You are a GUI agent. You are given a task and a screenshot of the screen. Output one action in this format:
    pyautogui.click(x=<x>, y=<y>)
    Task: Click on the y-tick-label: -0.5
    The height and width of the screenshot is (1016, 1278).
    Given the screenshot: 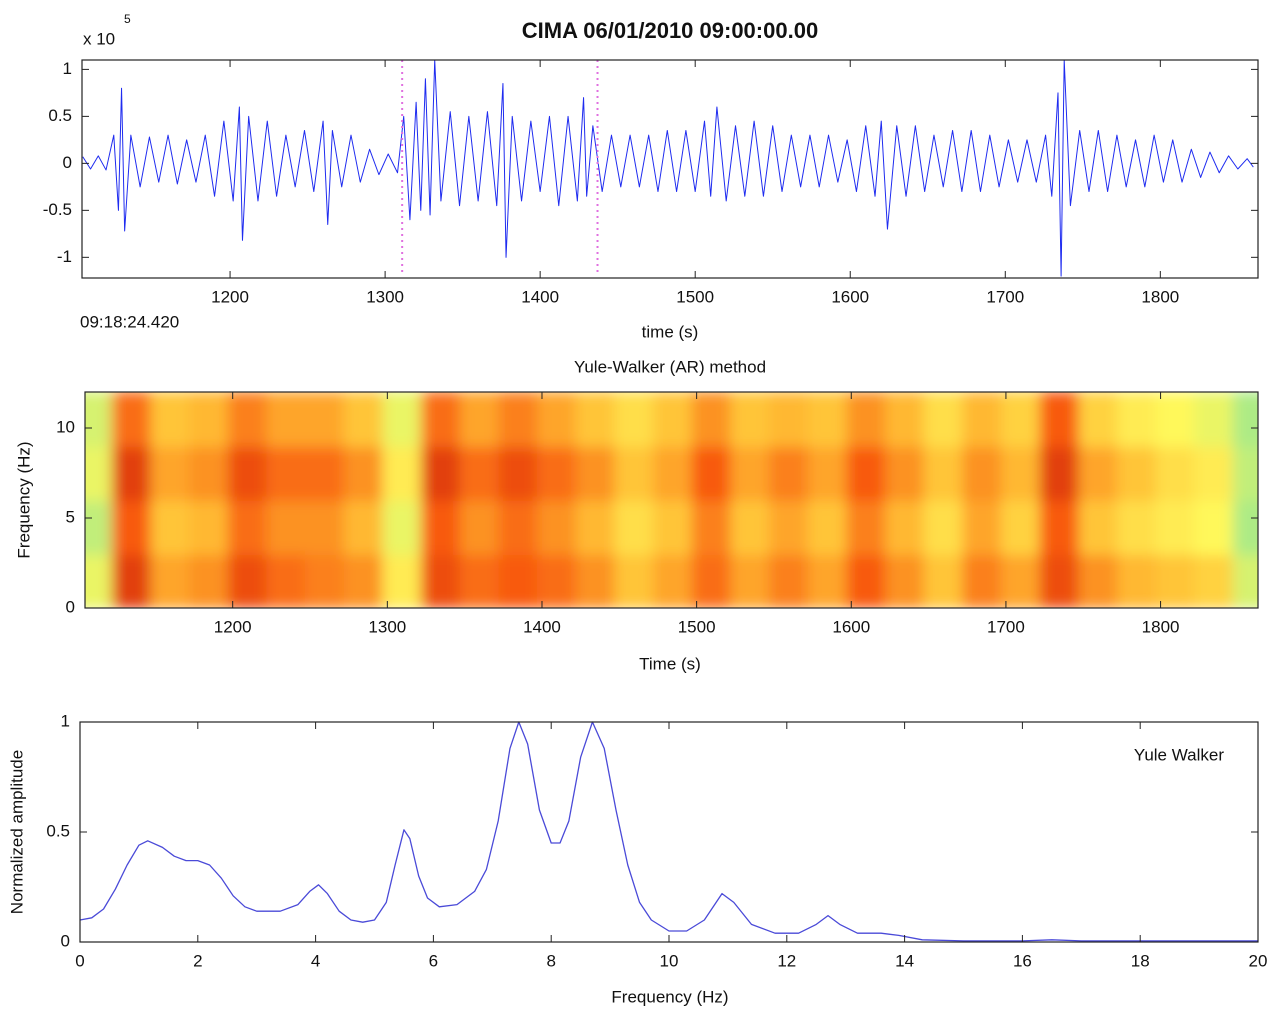 What is the action you would take?
    pyautogui.click(x=57, y=209)
    